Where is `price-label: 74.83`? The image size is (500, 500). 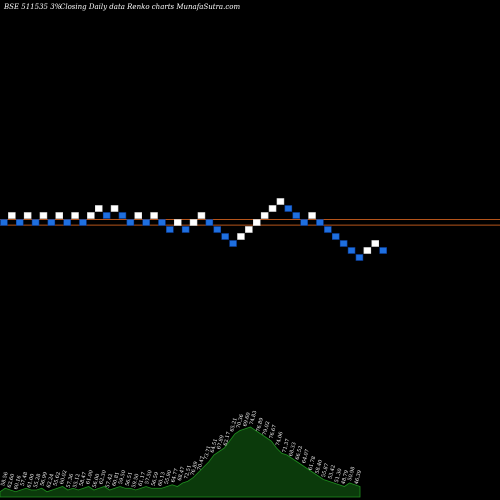
price-label: 74.83 is located at coordinates (254, 417).